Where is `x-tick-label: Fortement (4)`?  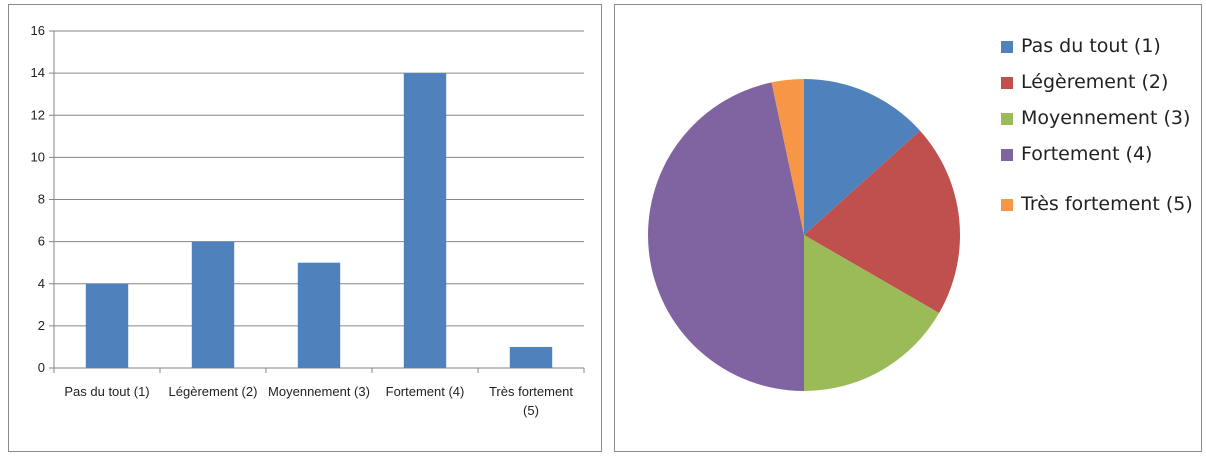
x-tick-label: Fortement (4) is located at coordinates (425, 391).